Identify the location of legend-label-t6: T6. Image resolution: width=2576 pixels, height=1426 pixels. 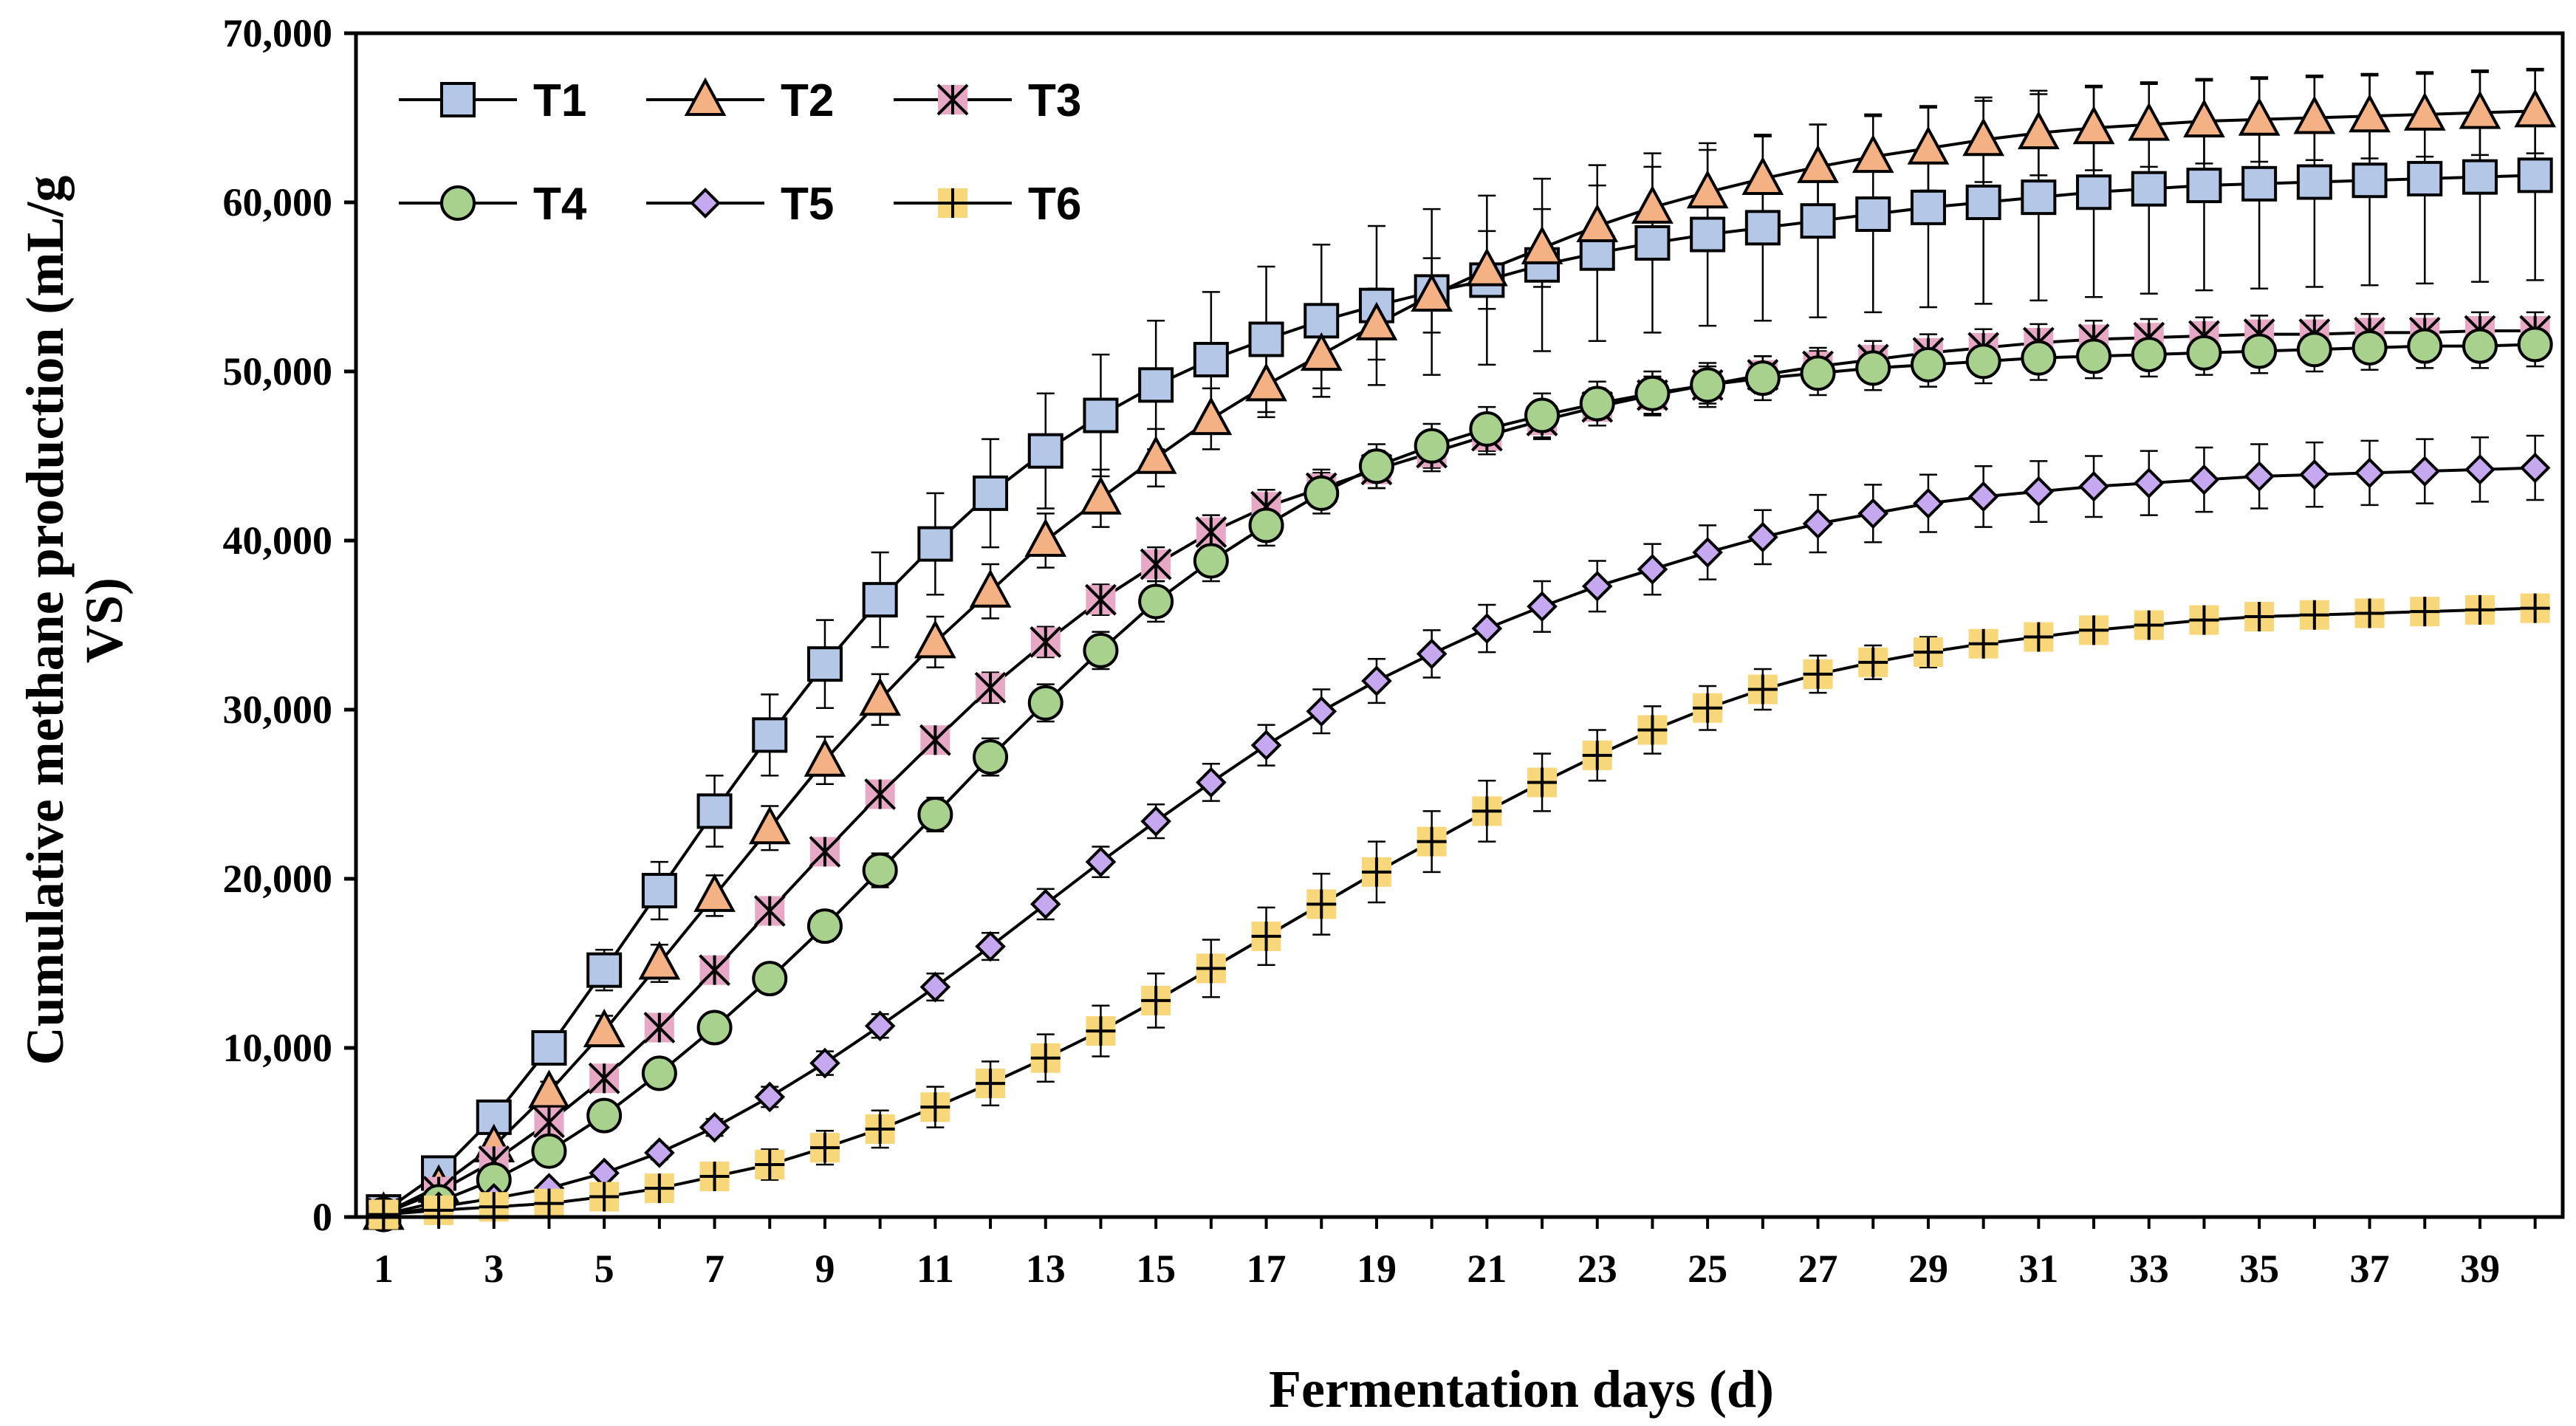
(1054, 204).